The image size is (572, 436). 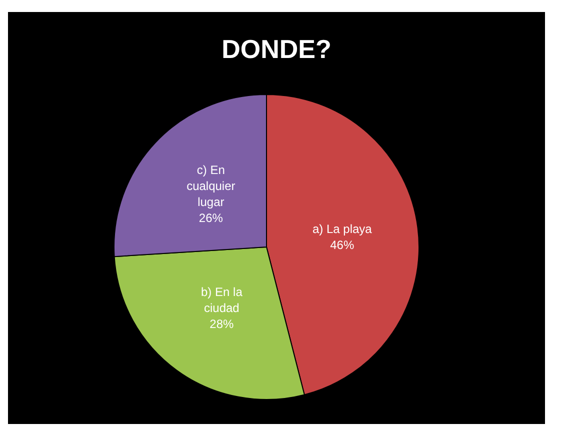 What do you see at coordinates (211, 218) in the screenshot?
I see `data-label: 26%` at bounding box center [211, 218].